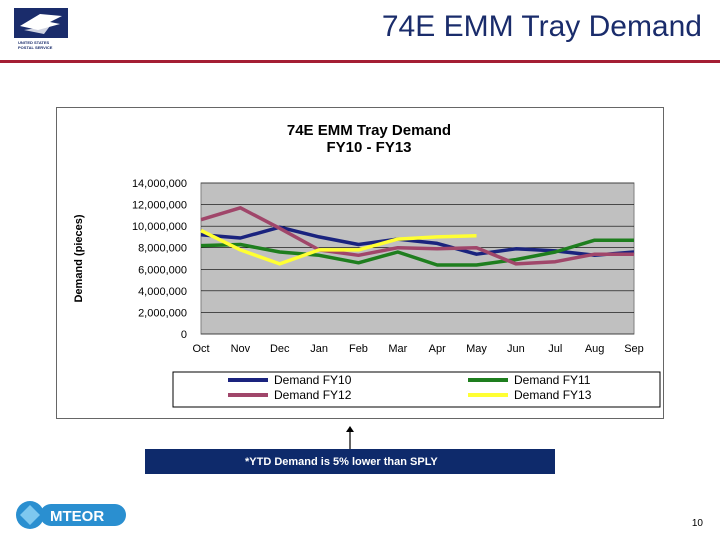  Describe the element at coordinates (360, 61) in the screenshot. I see `header-divider` at that location.